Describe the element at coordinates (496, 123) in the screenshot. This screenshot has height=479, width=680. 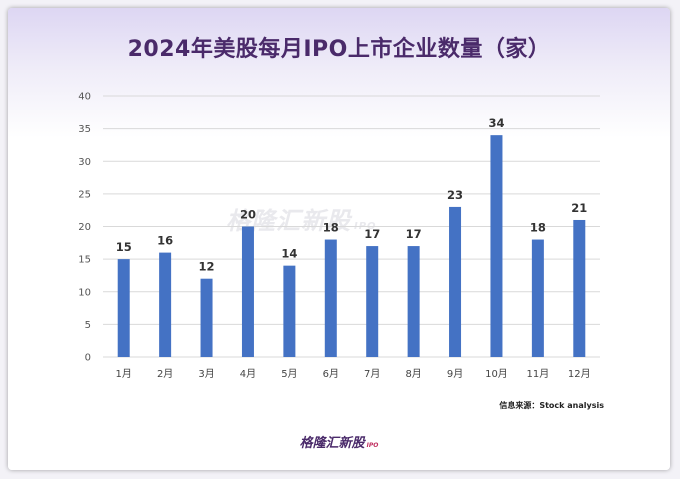
I see `data-label: 34` at that location.